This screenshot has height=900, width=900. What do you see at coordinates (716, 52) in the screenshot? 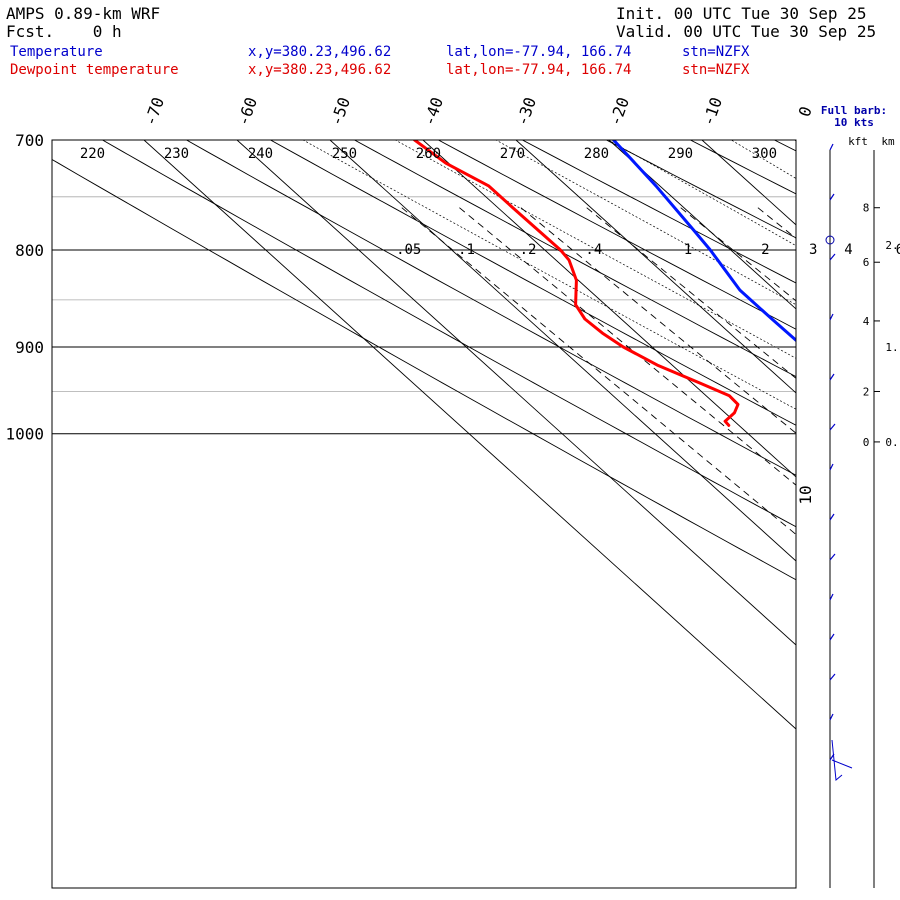
I see `temperature-station: stn=NZFX` at bounding box center [716, 52].